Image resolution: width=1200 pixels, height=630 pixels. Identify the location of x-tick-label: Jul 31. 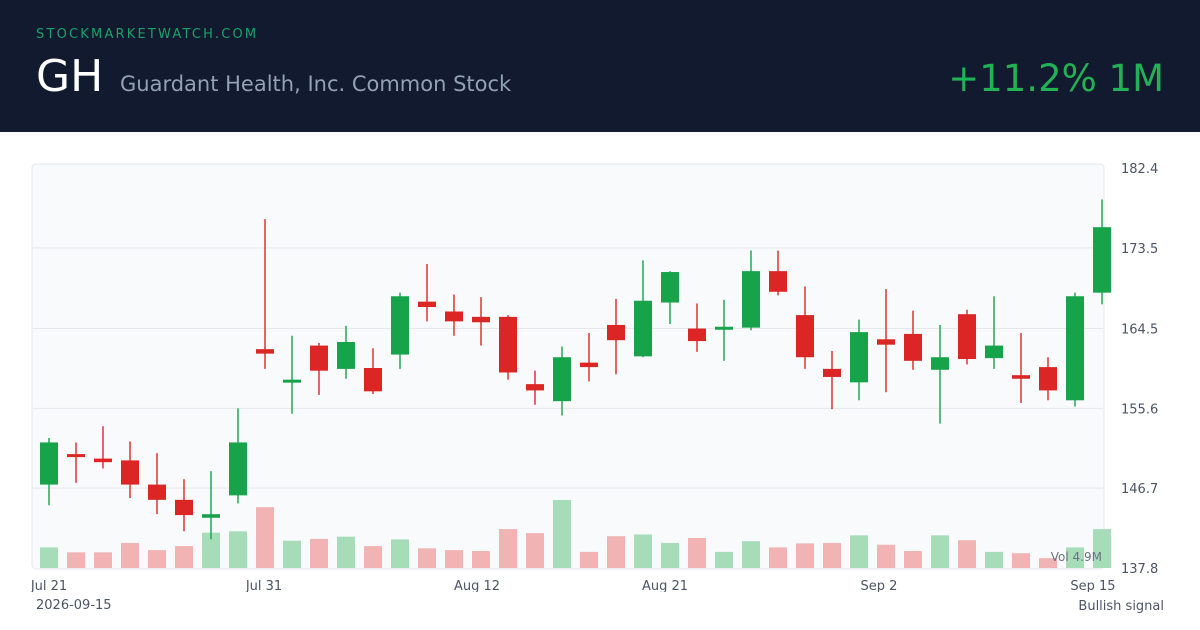
(263, 585).